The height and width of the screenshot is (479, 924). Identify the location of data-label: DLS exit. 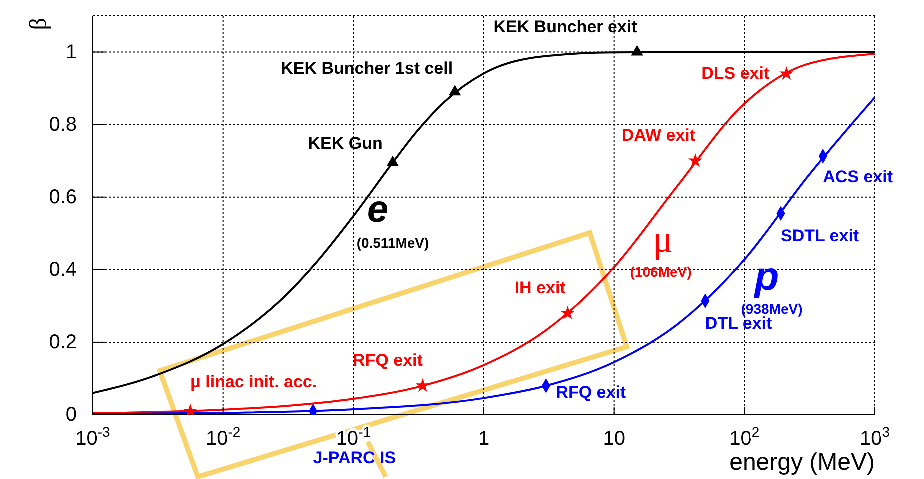
(736, 74).